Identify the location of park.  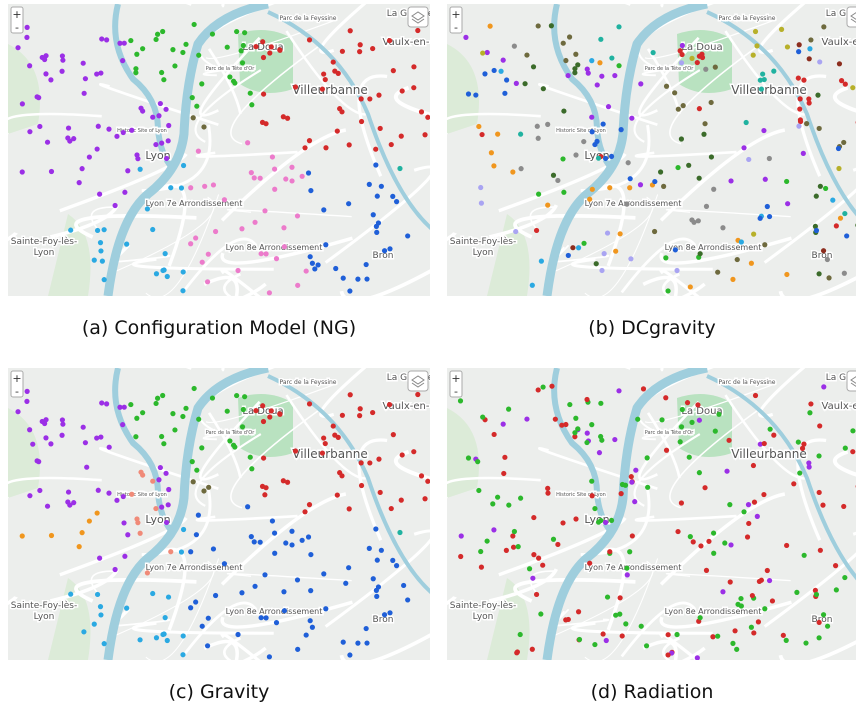
(508, 255).